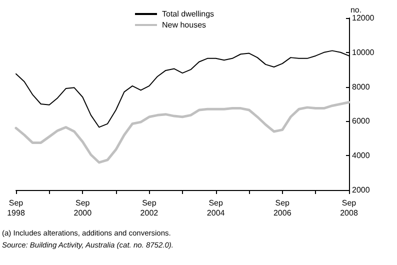 The image size is (397, 265). I want to click on legend-label: New houses, so click(184, 25).